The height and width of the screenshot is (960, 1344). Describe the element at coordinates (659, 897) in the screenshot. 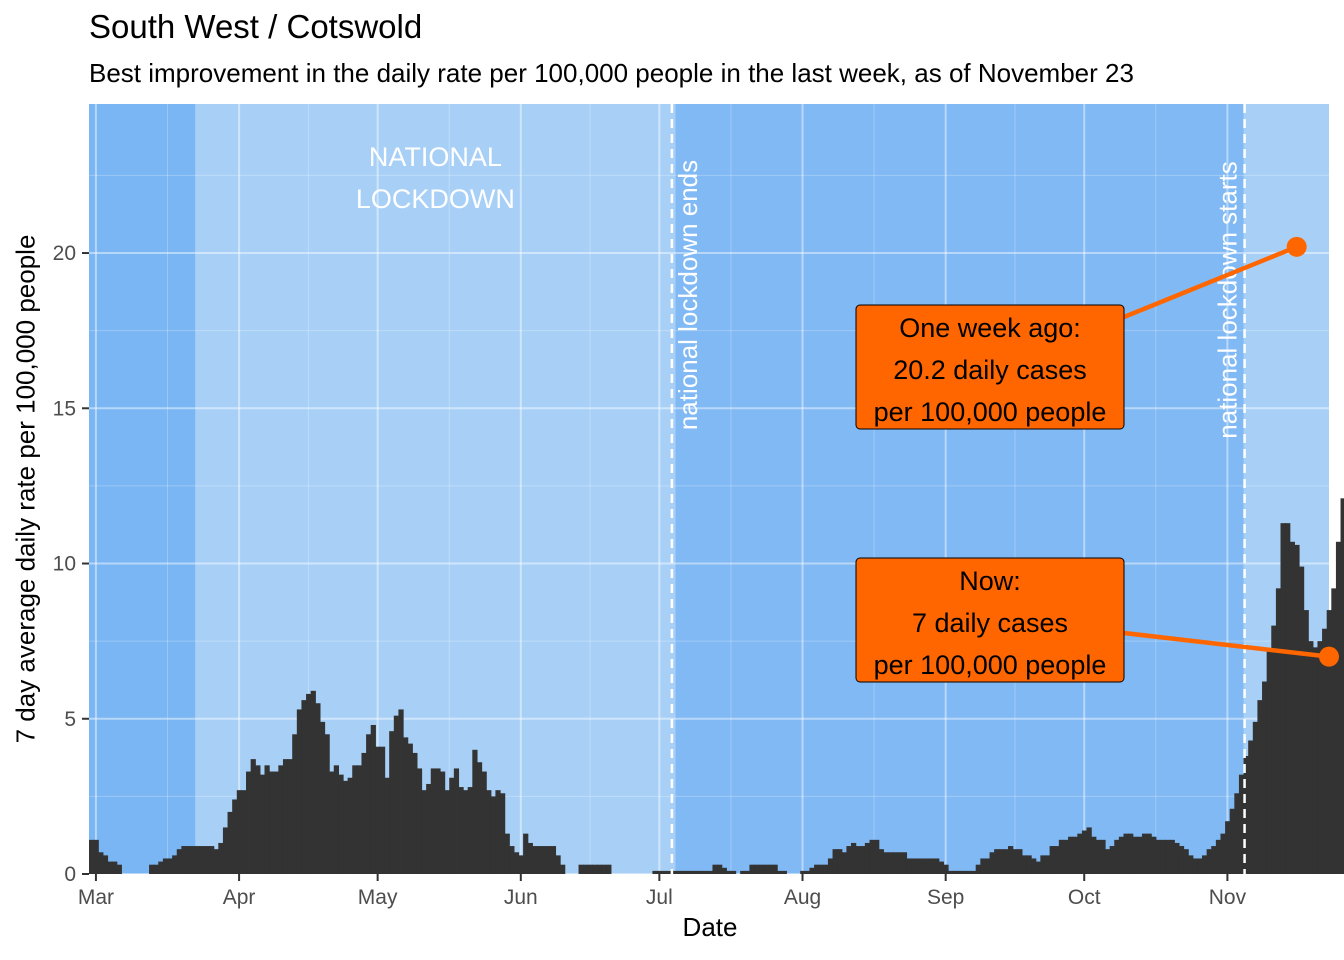

I see `x-tick-label: Jul` at that location.